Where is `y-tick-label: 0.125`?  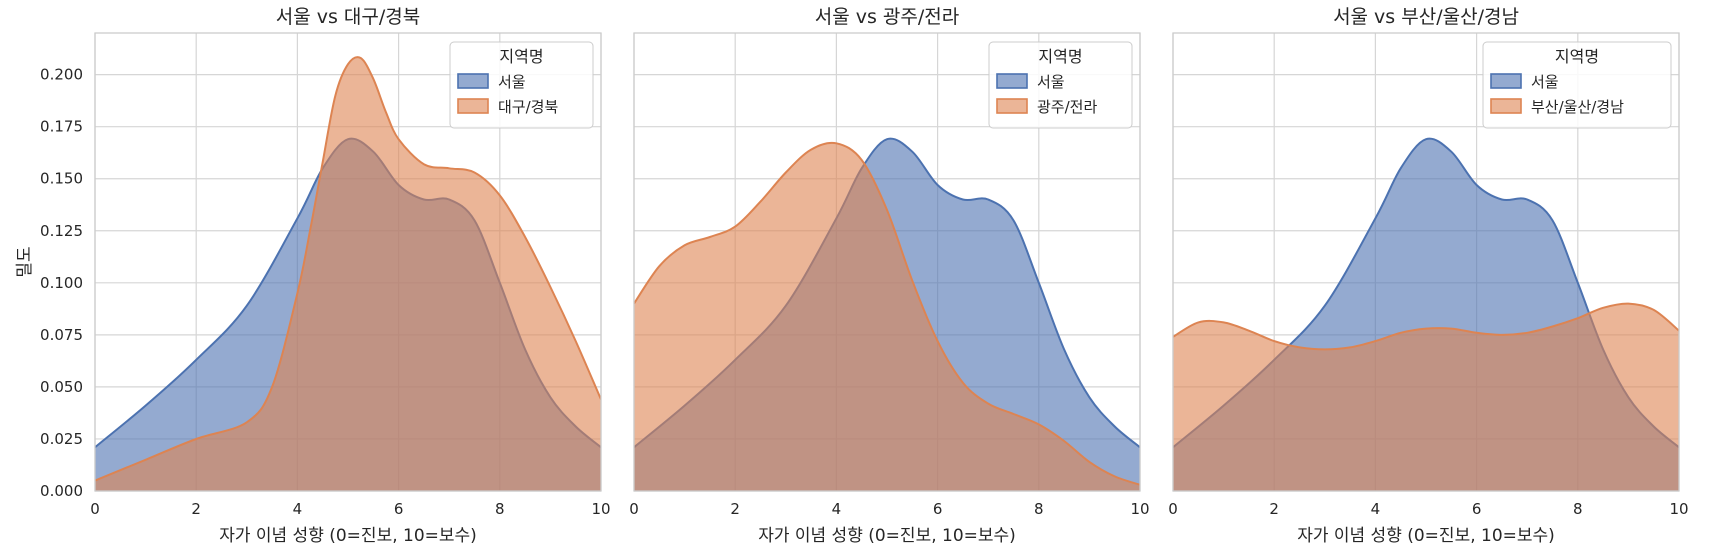
y-tick-label: 0.125 is located at coordinates (61, 231).